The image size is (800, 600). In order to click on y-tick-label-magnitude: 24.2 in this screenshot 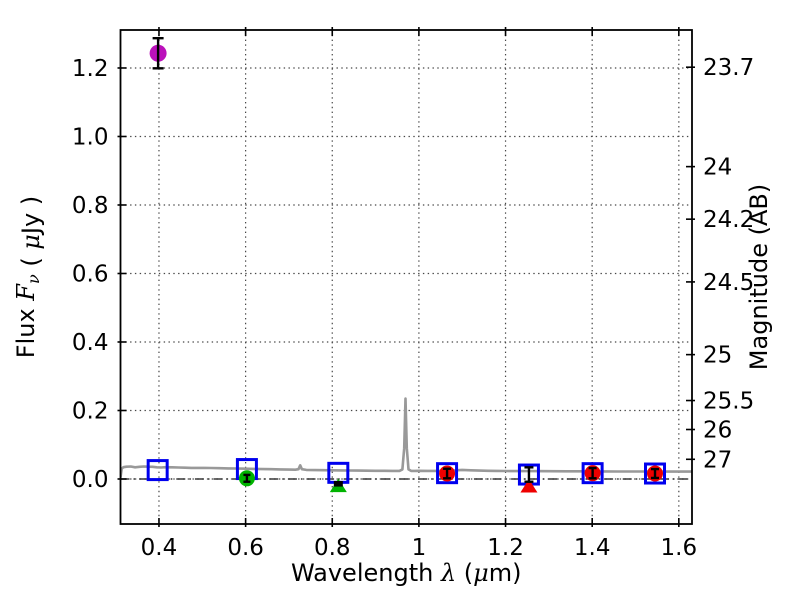, I will do `click(728, 220)`.